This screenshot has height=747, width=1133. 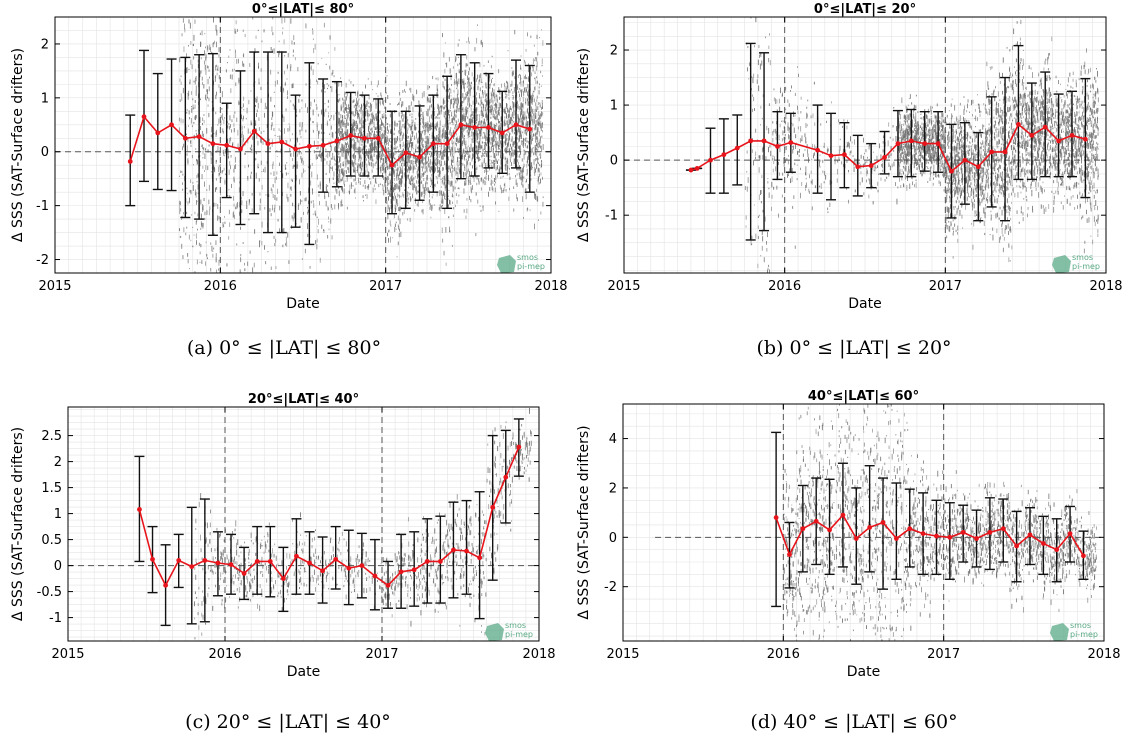 I want to click on plot-title: 40°≤|LAT|≤ 60°, so click(x=863, y=396).